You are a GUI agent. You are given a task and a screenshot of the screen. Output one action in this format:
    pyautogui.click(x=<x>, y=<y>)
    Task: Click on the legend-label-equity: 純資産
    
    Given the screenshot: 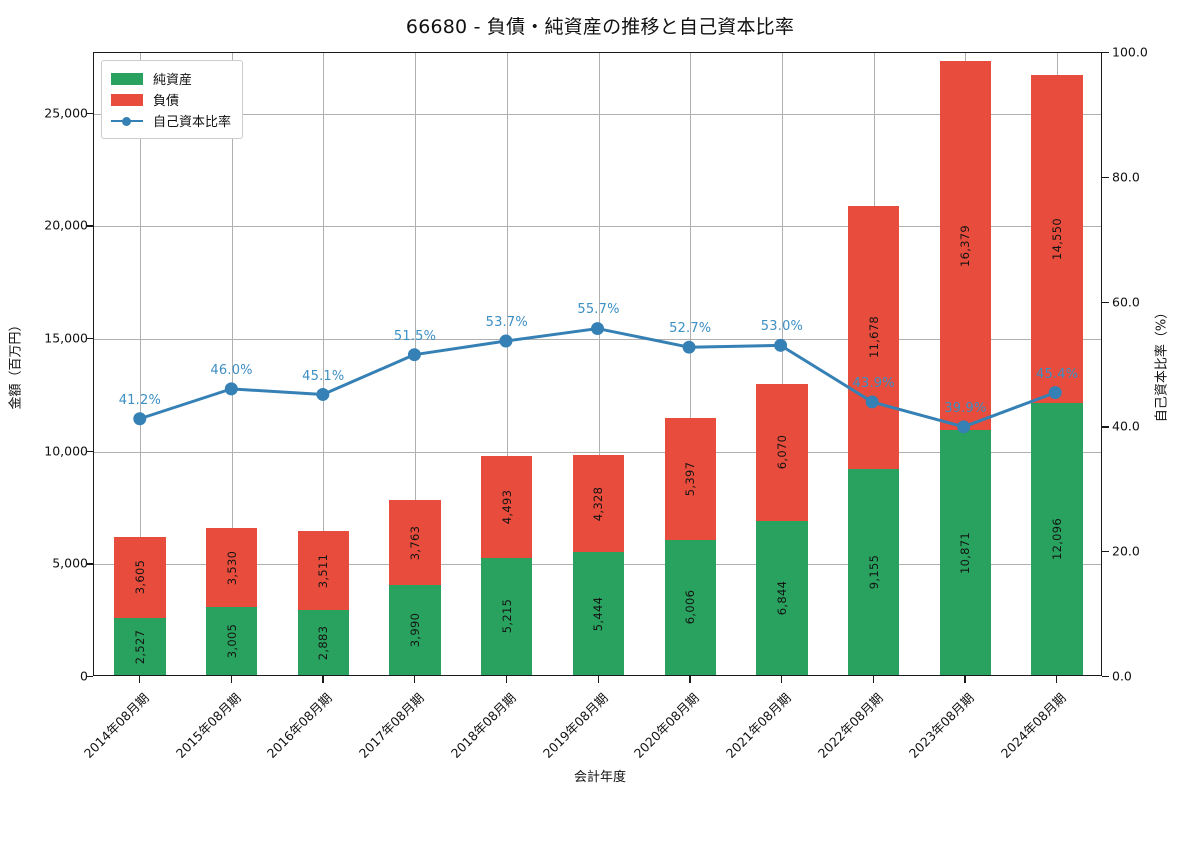 What is the action you would take?
    pyautogui.click(x=173, y=80)
    